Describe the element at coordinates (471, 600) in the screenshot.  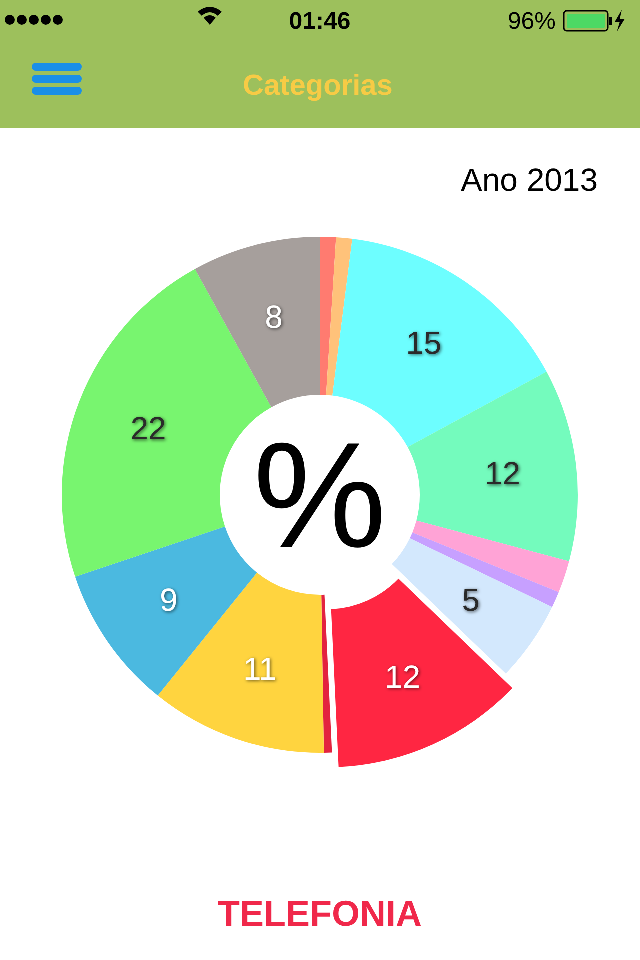
I see `data-label: 5` at that location.